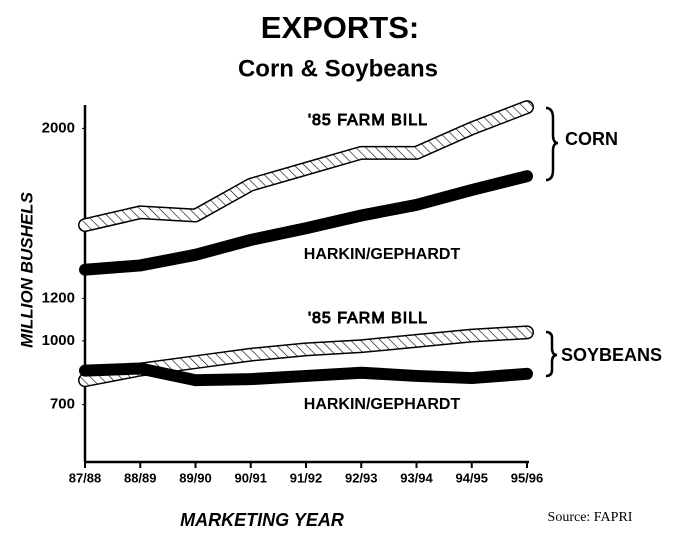  What do you see at coordinates (338, 68) in the screenshot?
I see `chart-subtitle: Corn & Soybeans` at bounding box center [338, 68].